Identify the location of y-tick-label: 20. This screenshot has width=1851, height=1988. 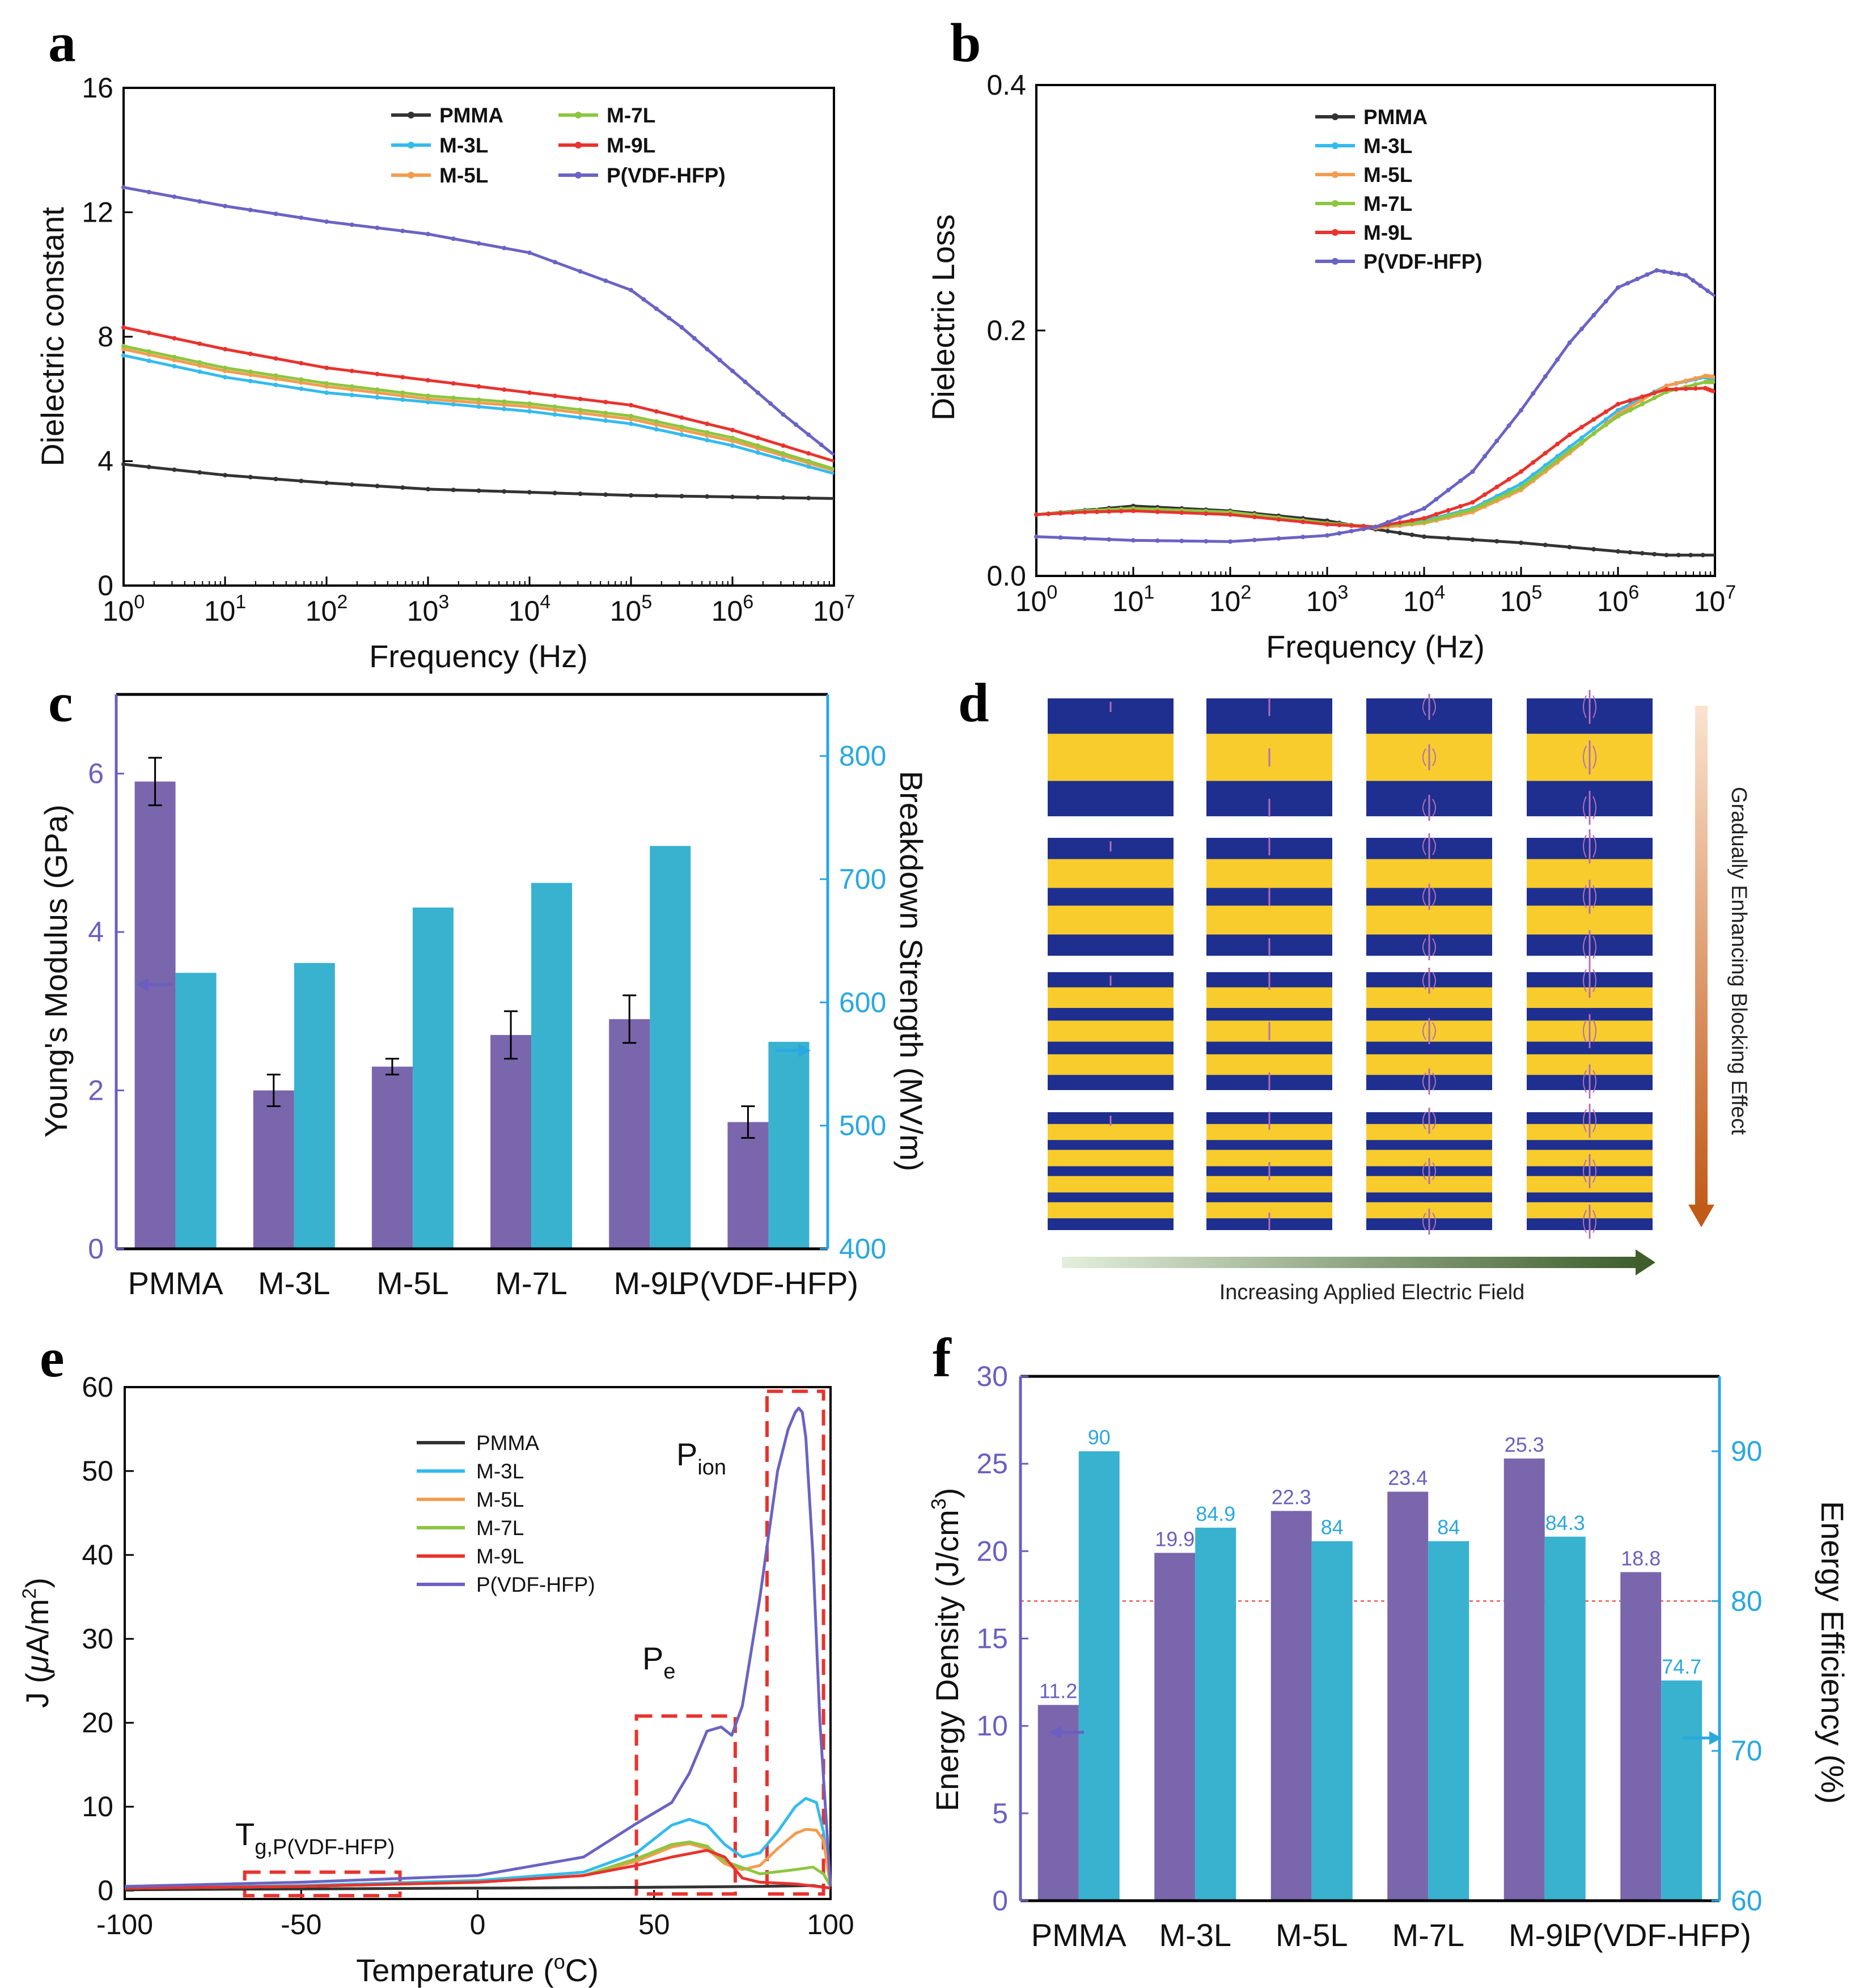
(992, 1551).